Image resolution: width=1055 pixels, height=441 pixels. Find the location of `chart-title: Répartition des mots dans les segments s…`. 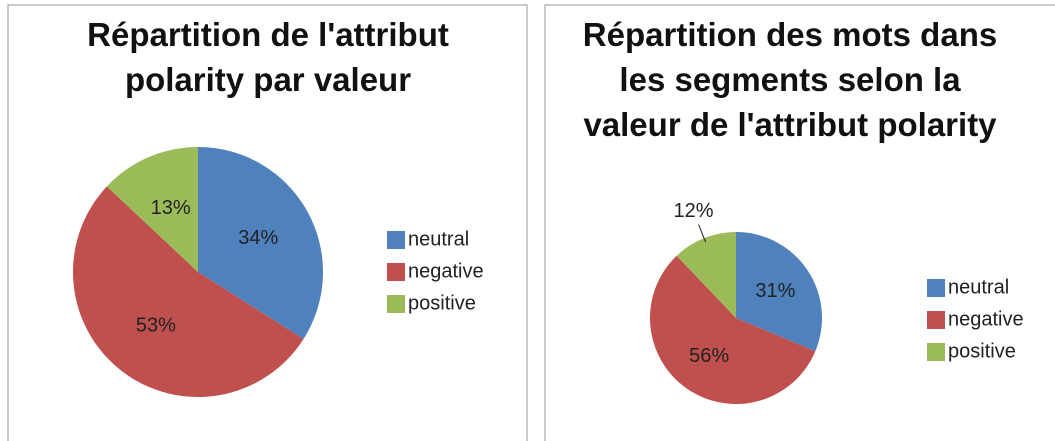

chart-title: Répartition des mots dans les segments s… is located at coordinates (790, 79).